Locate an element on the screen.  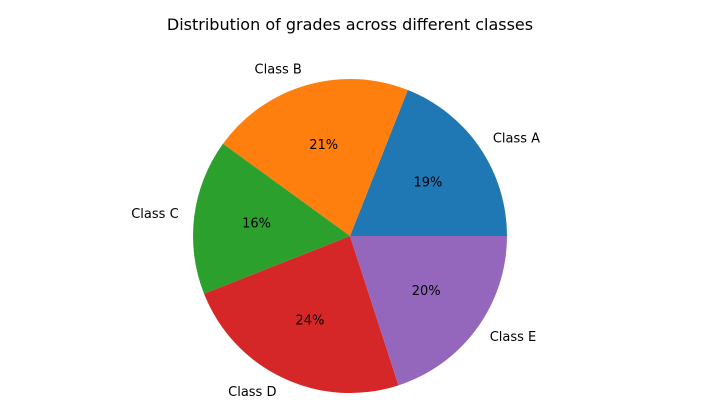
slice-percent-label: 19% is located at coordinates (427, 183).